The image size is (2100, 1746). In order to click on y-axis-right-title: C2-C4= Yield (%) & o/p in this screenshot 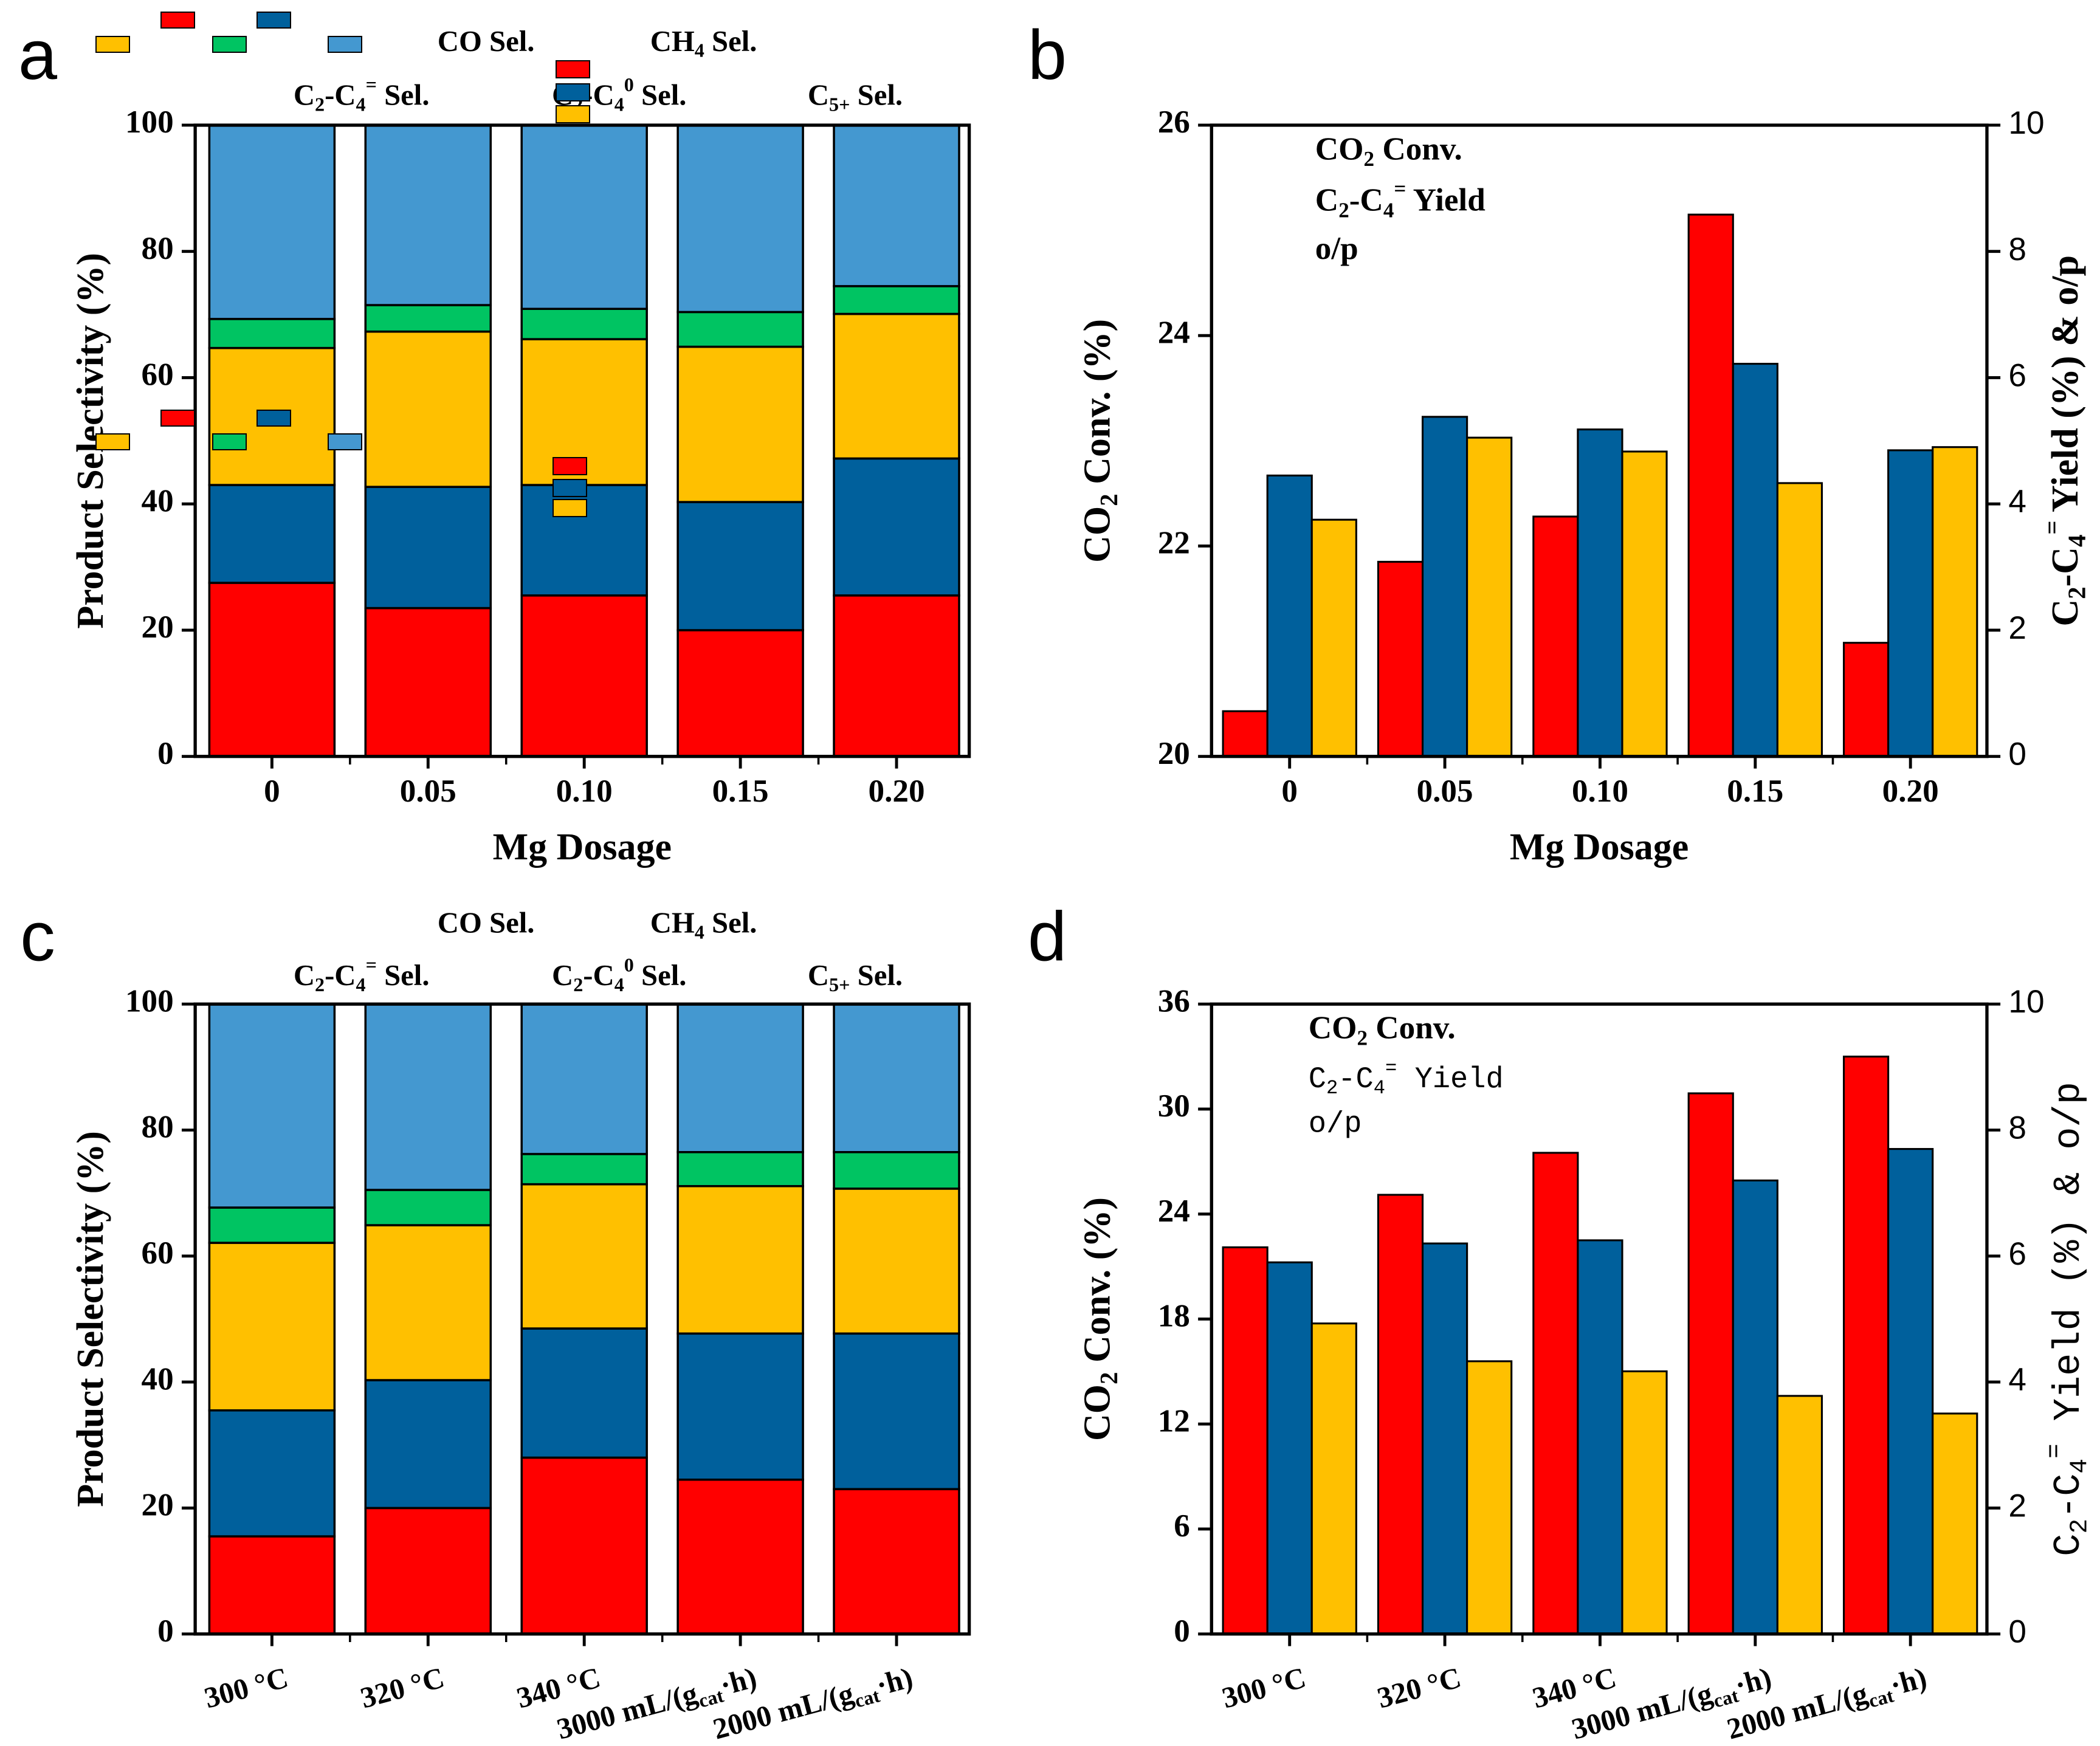, I will do `click(2067, 1319)`.